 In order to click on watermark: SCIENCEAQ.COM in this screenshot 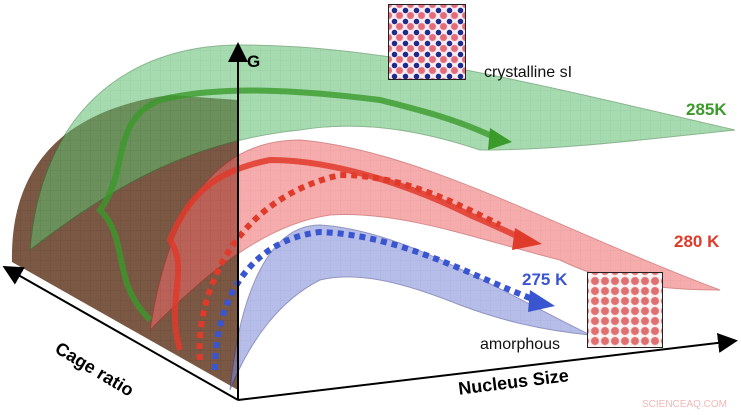, I will do `click(685, 404)`.